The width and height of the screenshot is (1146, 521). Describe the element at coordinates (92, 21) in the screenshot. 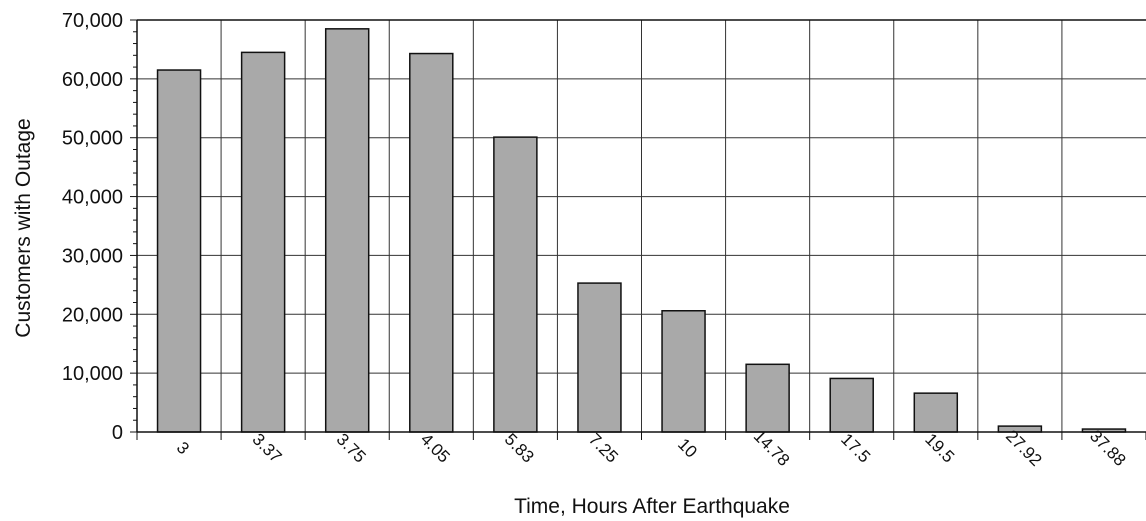

I see `y-tick-label: 70,000` at that location.